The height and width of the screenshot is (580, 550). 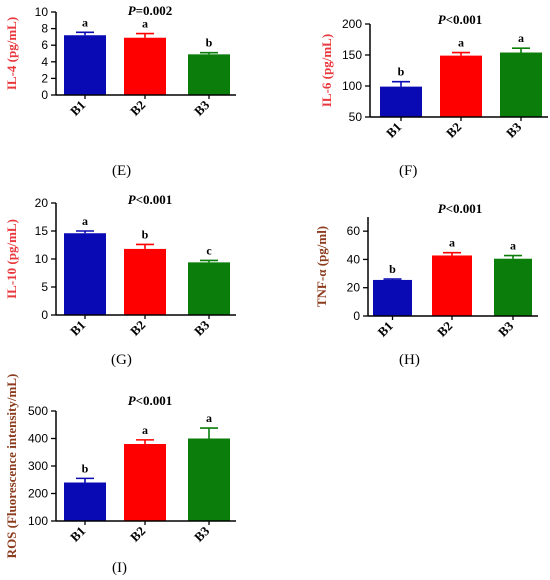 I want to click on ytick-label-I-200: 200, so click(x=38, y=494).